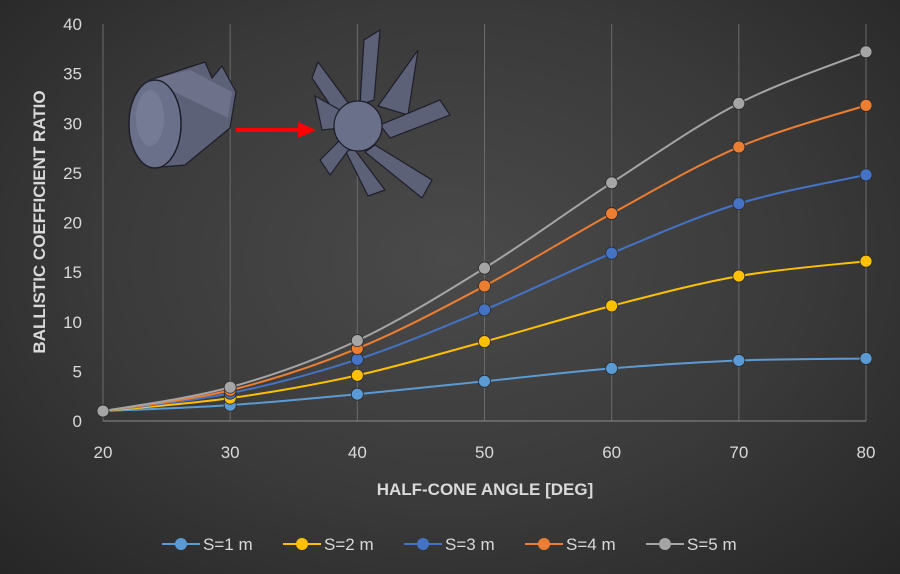 The image size is (900, 574). I want to click on y-tick-label: 10, so click(72, 322).